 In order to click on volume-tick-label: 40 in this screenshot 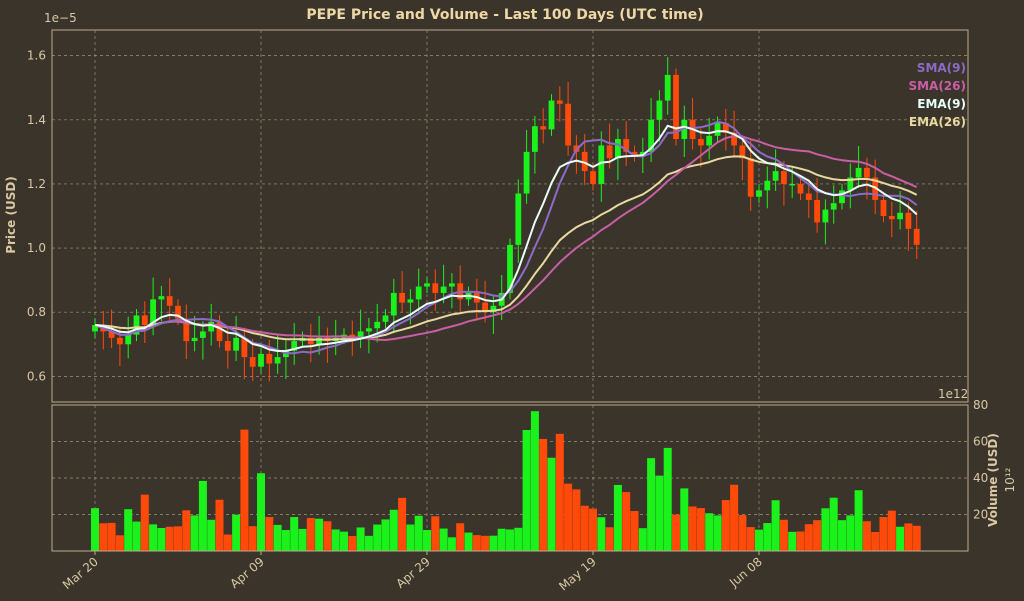, I will do `click(980, 478)`.